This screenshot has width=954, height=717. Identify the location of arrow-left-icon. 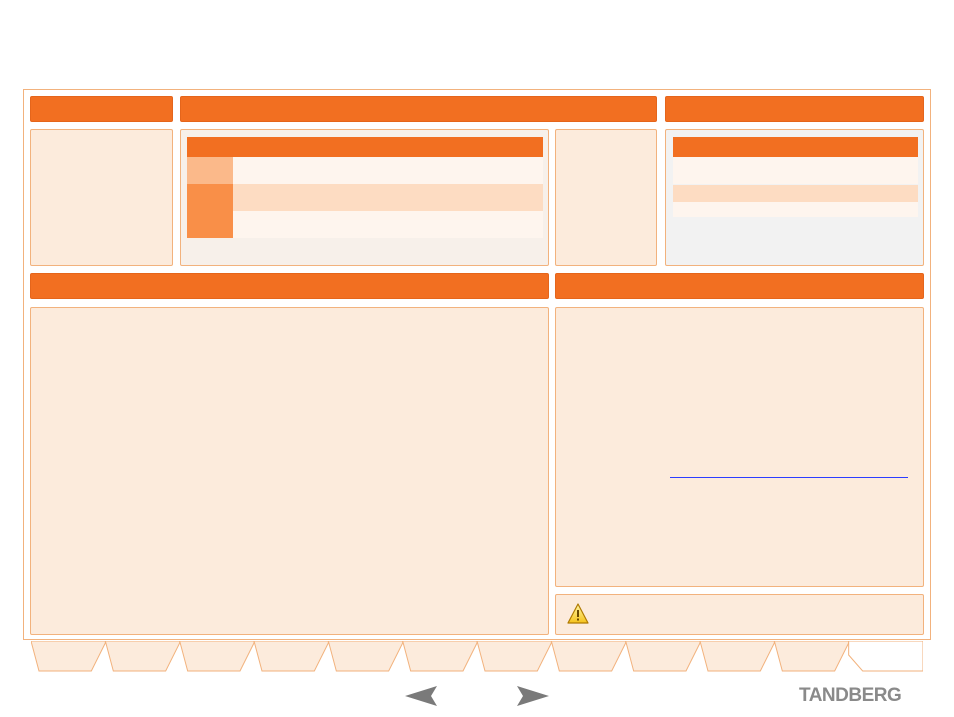
(421, 698).